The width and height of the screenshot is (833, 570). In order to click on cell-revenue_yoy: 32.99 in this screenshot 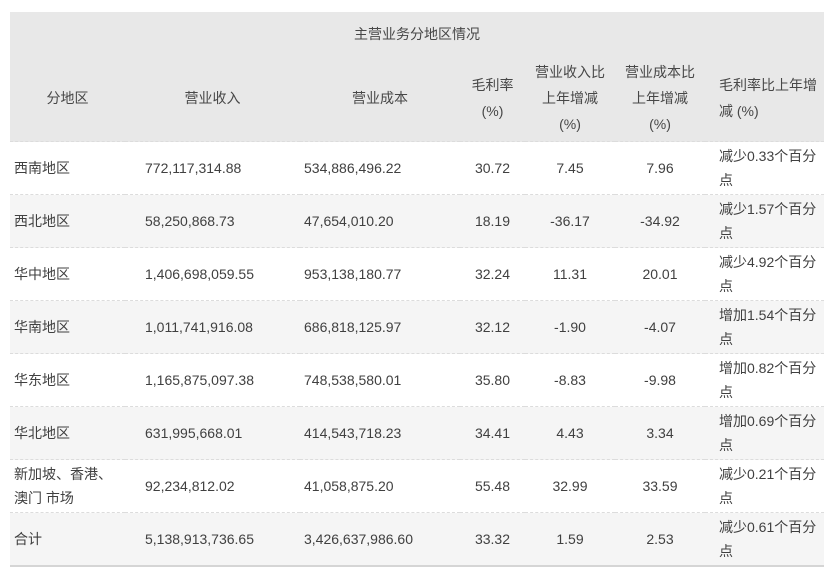, I will do `click(570, 486)`.